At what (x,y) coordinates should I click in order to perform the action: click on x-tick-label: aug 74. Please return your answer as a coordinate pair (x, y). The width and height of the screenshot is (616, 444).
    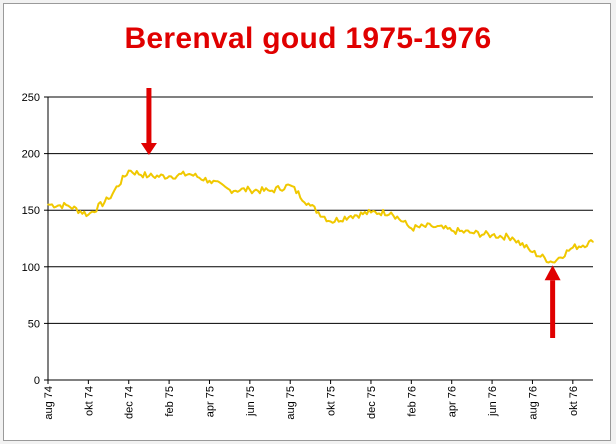
    Looking at the image, I should click on (49, 403).